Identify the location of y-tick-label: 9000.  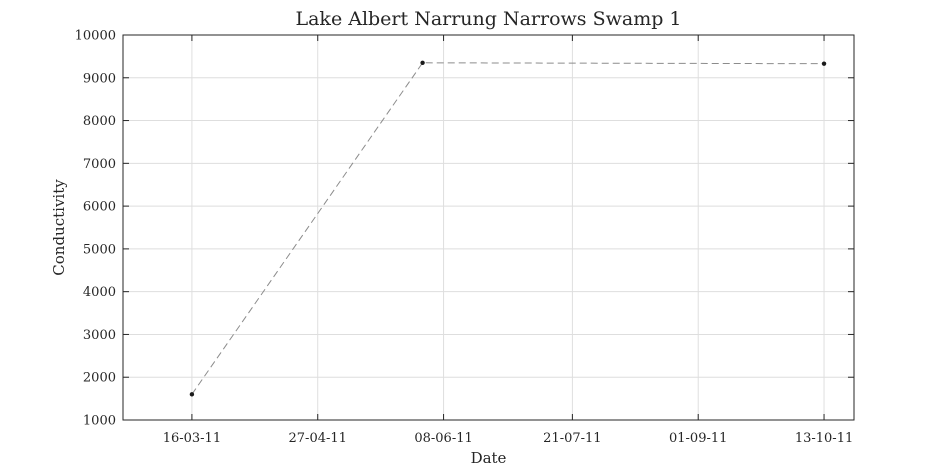
(99, 78).